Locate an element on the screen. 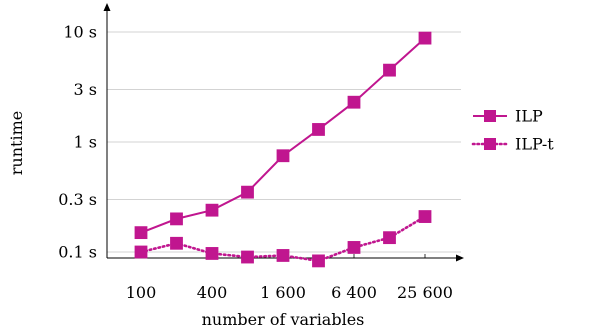 This screenshot has width=592, height=334. series-ilp-t is located at coordinates (283, 239).